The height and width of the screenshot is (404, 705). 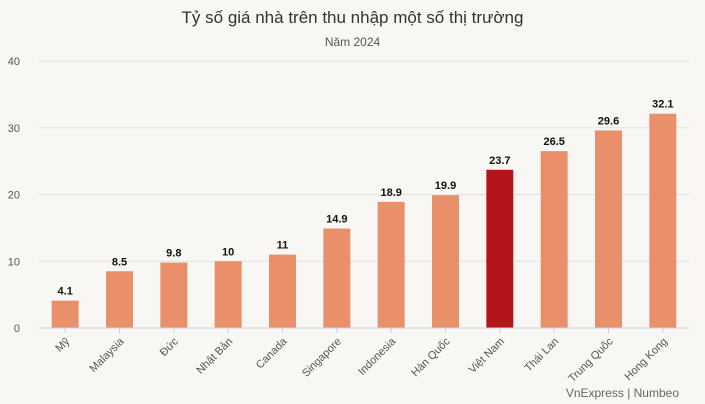 I want to click on x-tick-label: Việt Nam, so click(x=487, y=356).